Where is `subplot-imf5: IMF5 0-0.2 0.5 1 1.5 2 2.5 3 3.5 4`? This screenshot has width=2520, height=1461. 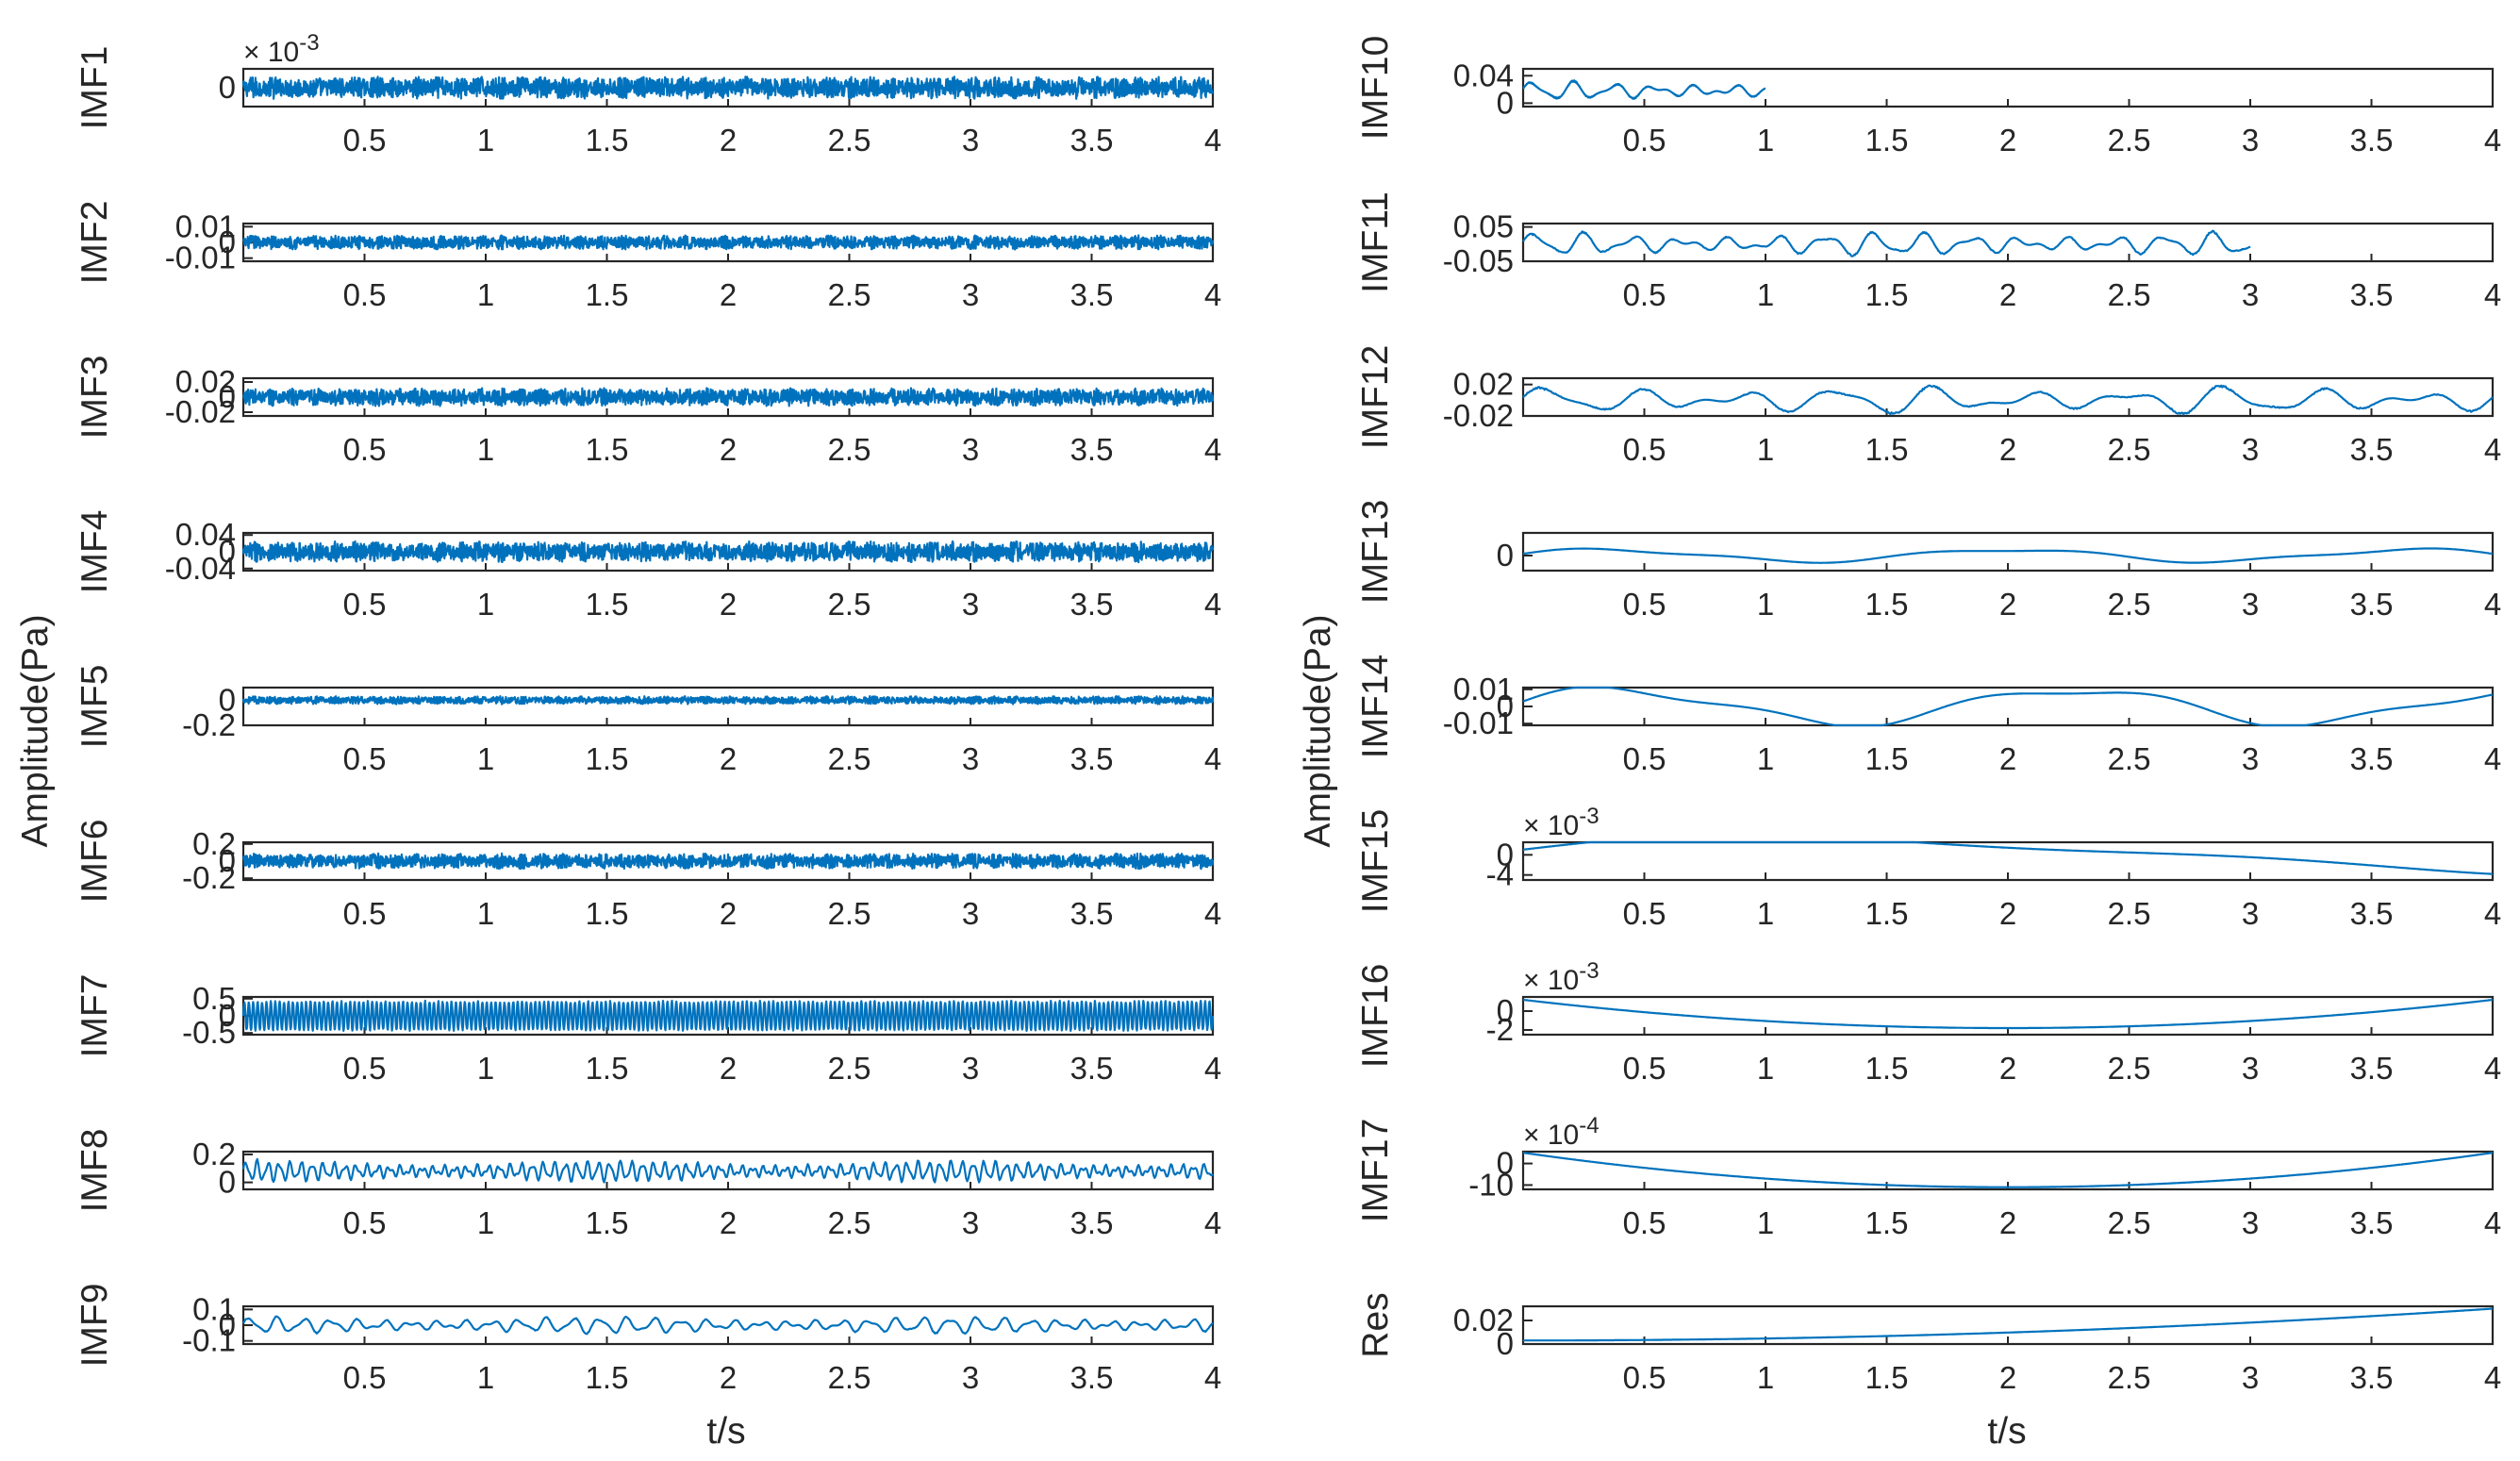
subplot-imf5: IMF5 0-0.2 0.5 1 1.5 2 2.5 3 3.5 4 is located at coordinates (648, 720).